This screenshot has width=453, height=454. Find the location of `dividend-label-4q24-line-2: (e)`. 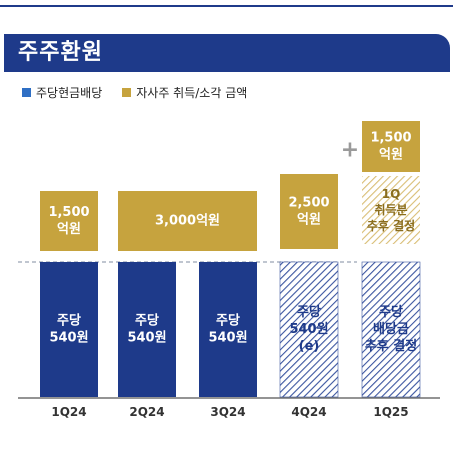

dividend-label-4q24-line-2: (e) is located at coordinates (309, 346).